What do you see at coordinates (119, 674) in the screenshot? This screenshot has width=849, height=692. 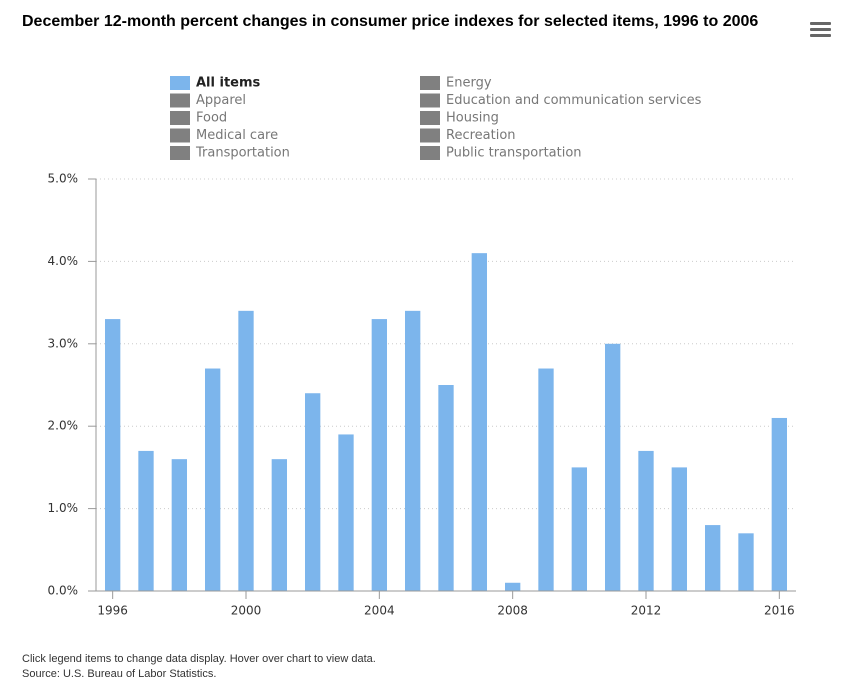 I see `note: Source: U.S. Bureau of Labor Statistics.` at bounding box center [119, 674].